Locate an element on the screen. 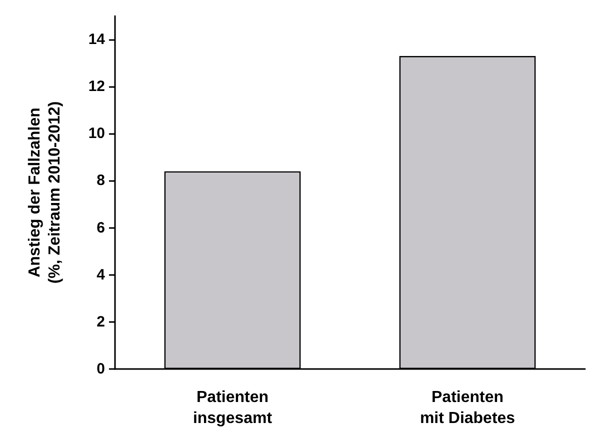  y-tick-label: 2 is located at coordinates (100, 321).